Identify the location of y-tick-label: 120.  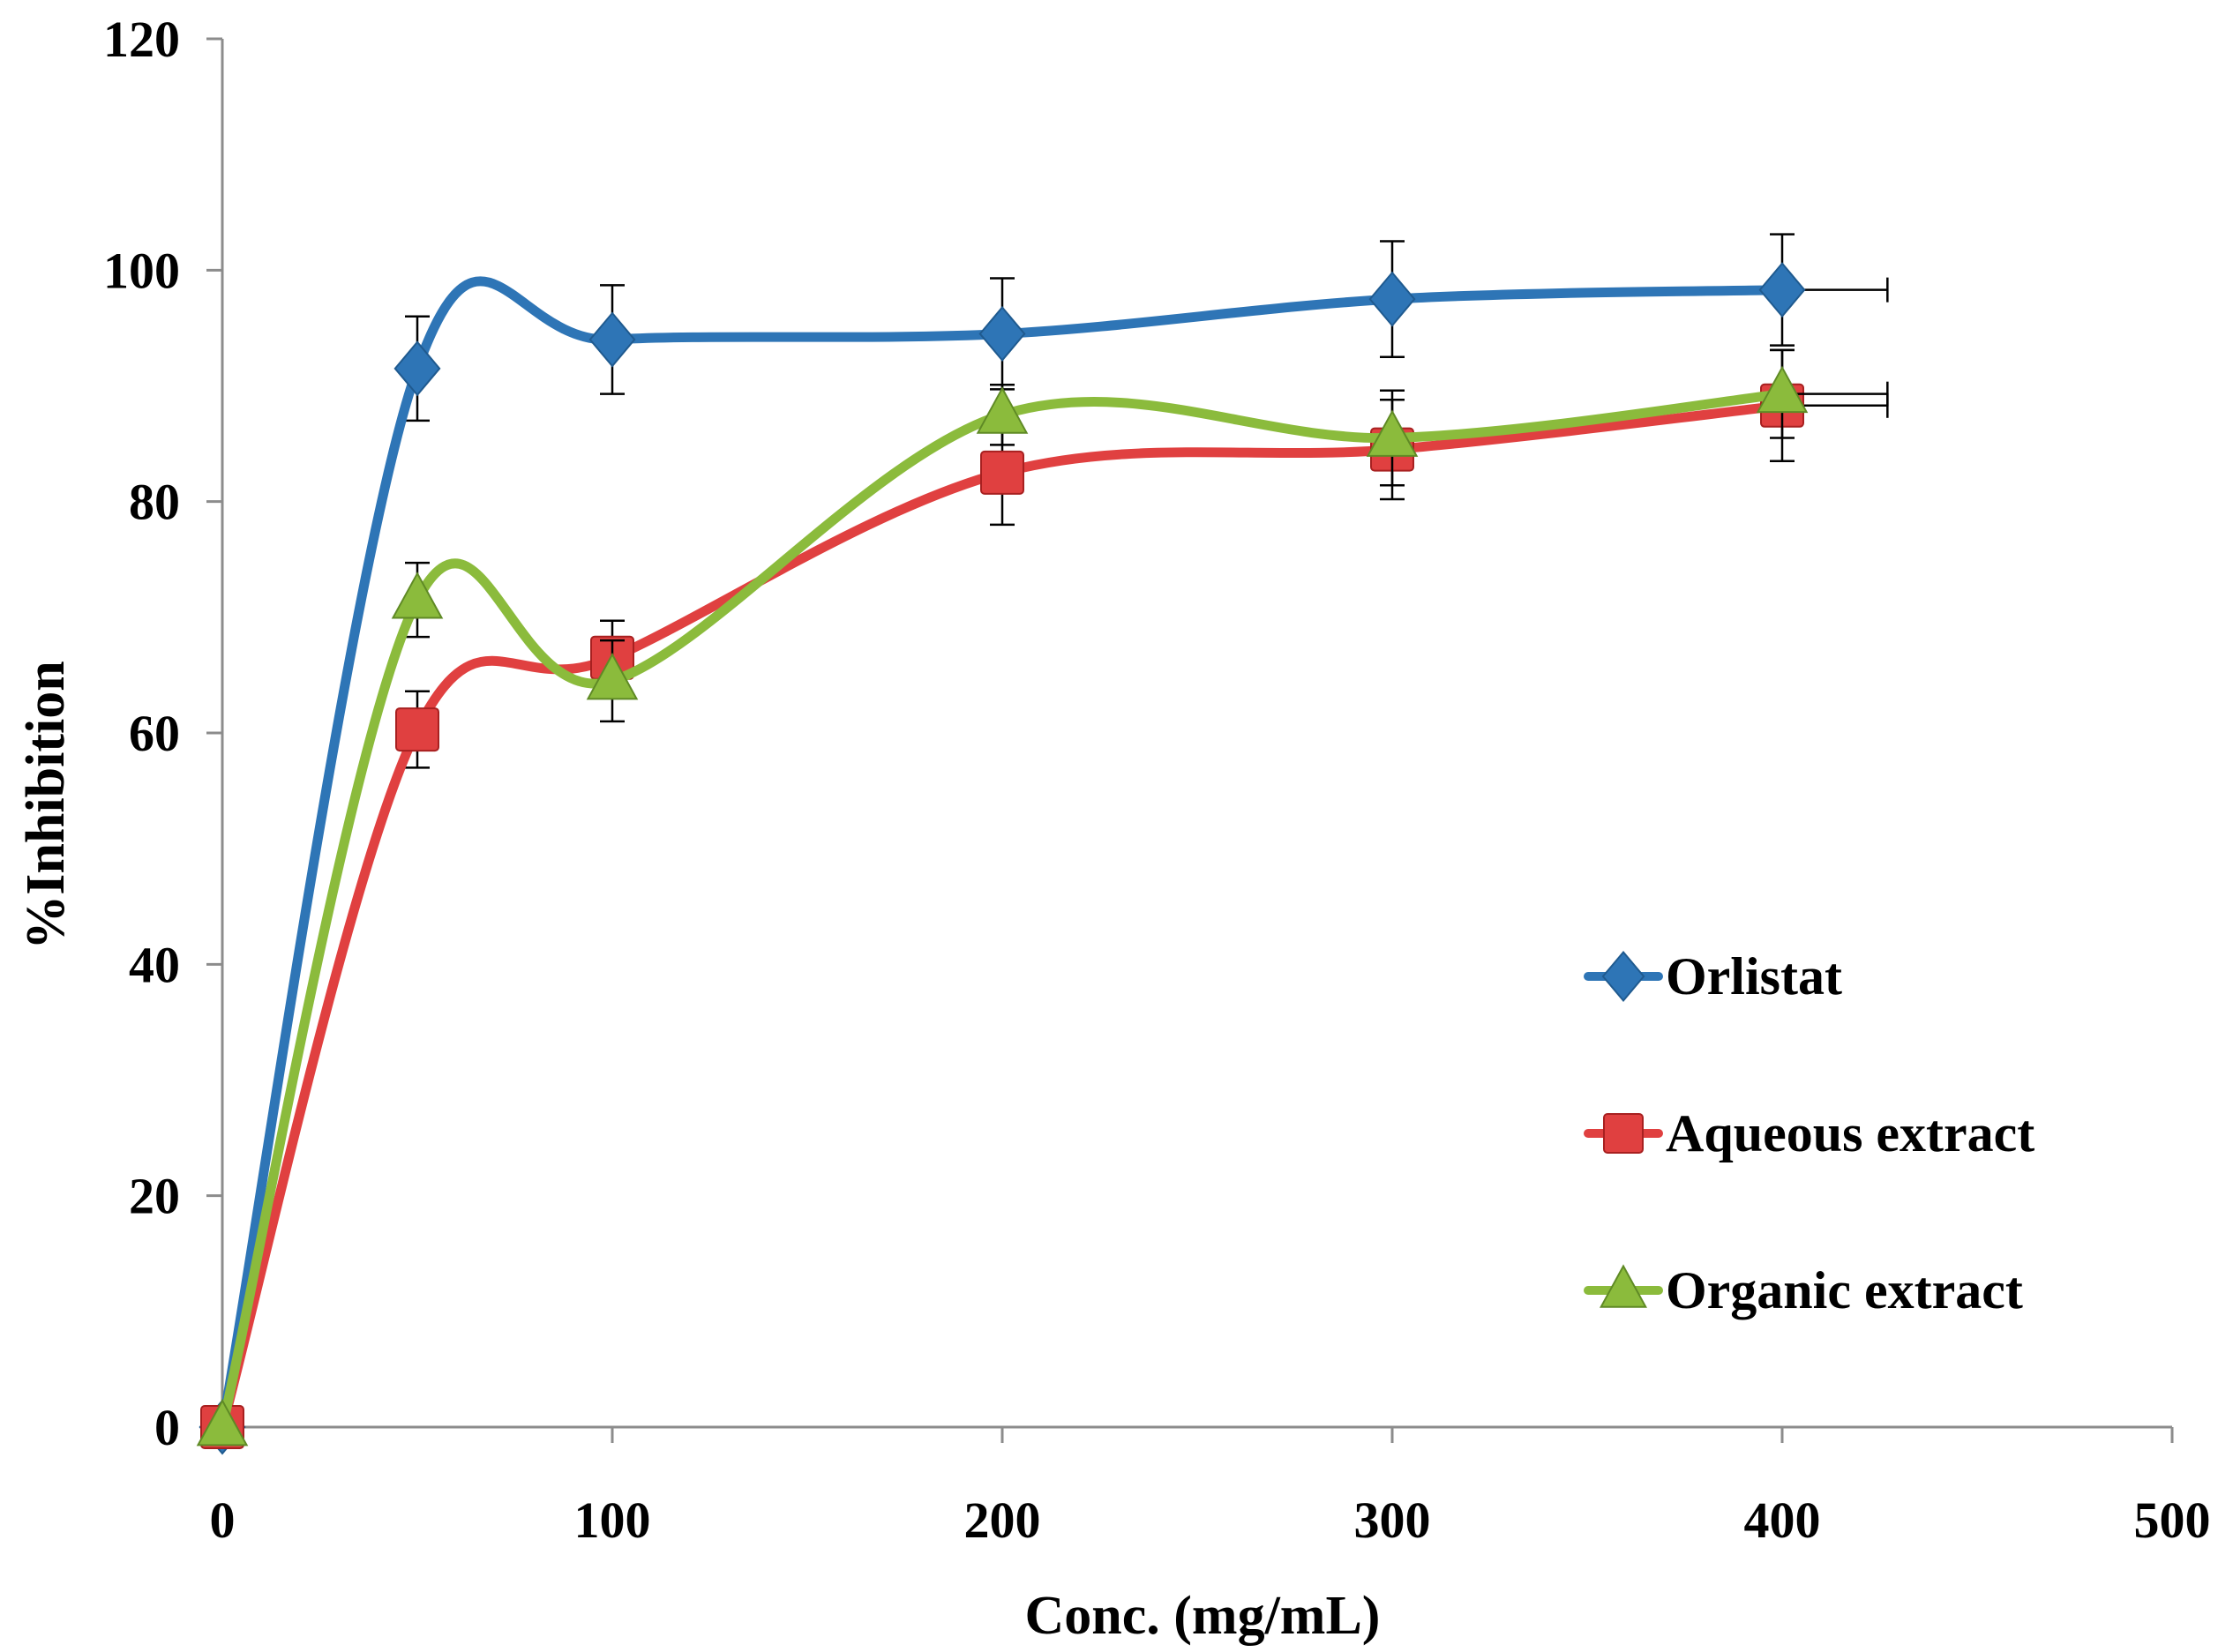
(141, 39).